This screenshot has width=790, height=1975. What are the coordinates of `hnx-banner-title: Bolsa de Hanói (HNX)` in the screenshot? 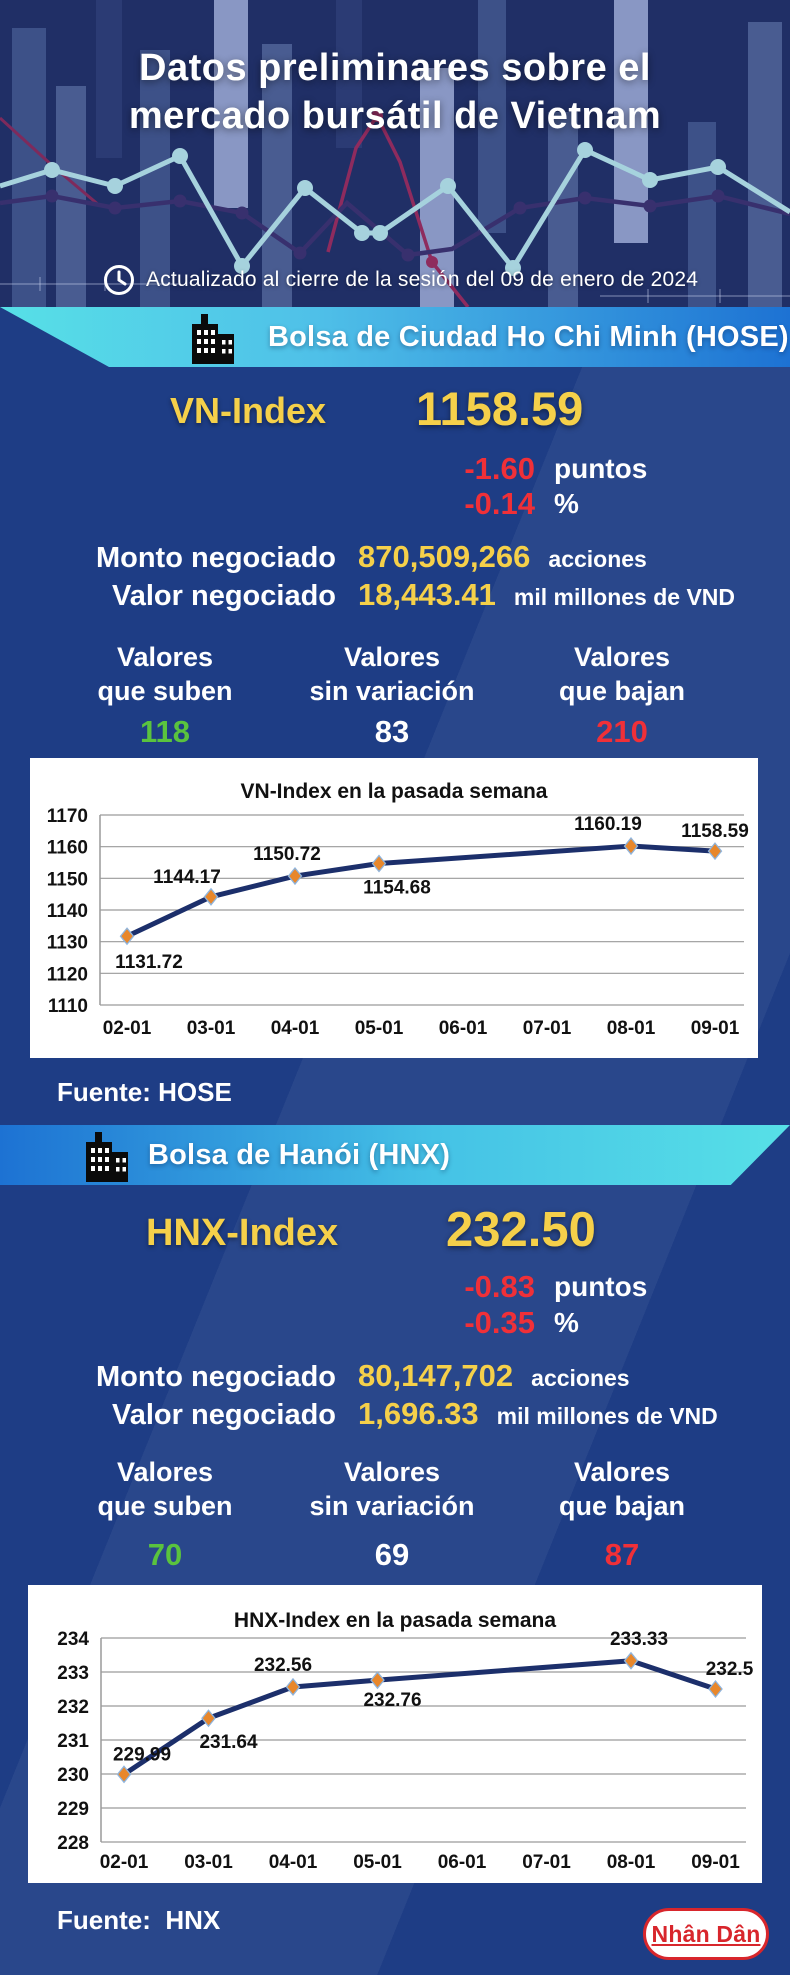 It's located at (299, 1155).